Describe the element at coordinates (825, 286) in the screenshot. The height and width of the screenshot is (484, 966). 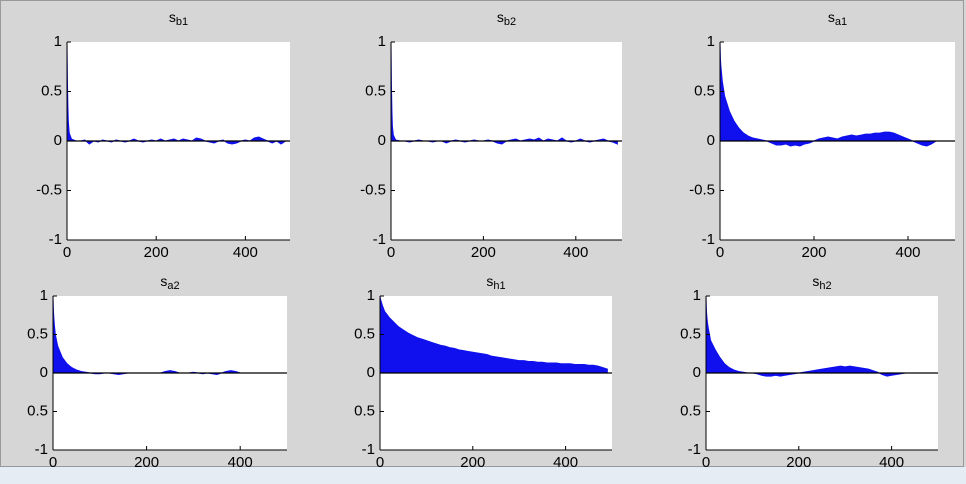
I see `title-subscript: h2` at that location.